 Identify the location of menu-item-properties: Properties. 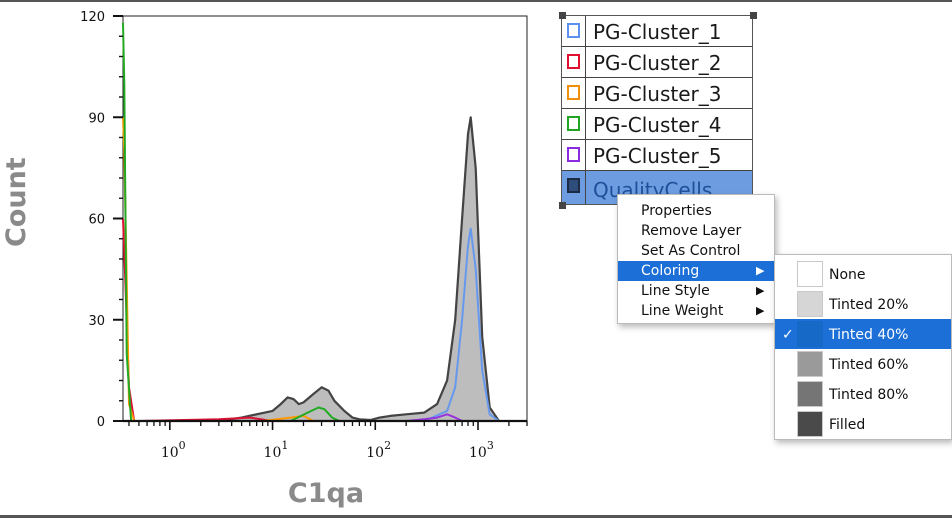
(696, 211).